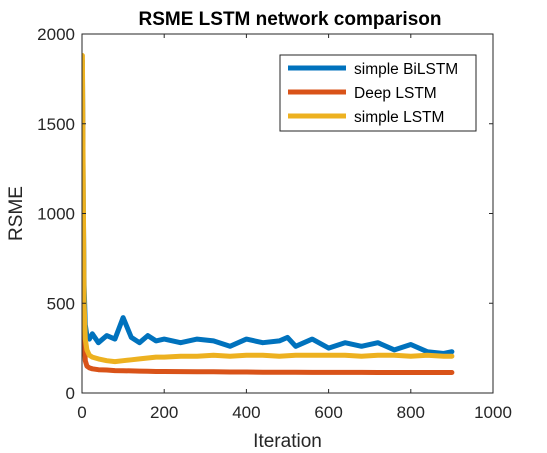  I want to click on y-tick-label: 1500, so click(56, 124).